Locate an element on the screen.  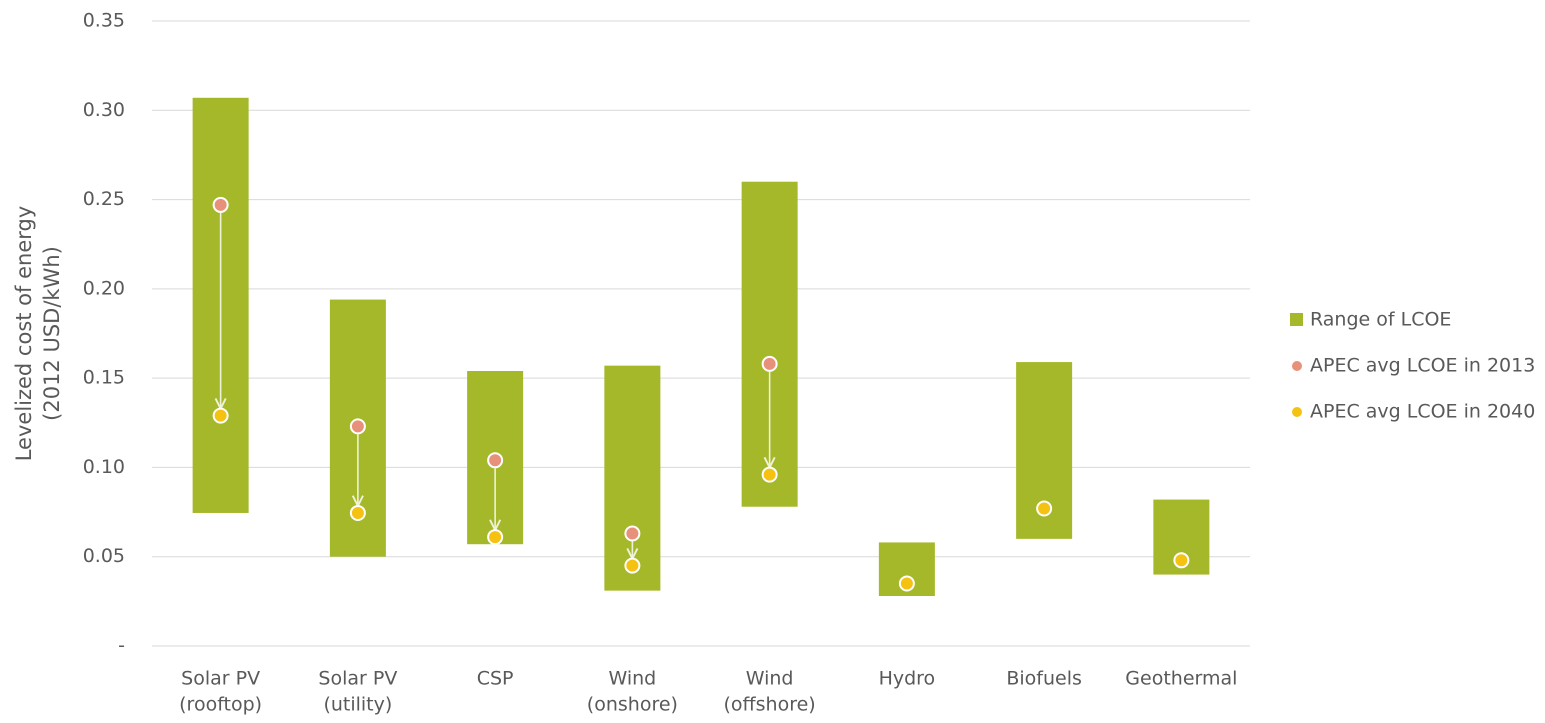
x-tick-label: (rooftop) is located at coordinates (220, 705).